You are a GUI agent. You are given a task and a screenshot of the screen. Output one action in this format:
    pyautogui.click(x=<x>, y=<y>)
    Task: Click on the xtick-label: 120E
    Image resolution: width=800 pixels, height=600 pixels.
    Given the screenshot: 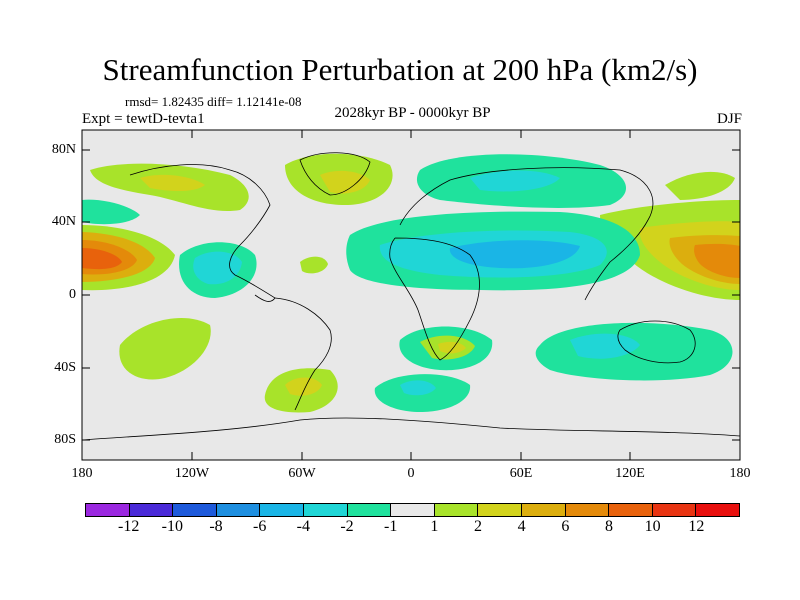 What is the action you would take?
    pyautogui.click(x=630, y=473)
    